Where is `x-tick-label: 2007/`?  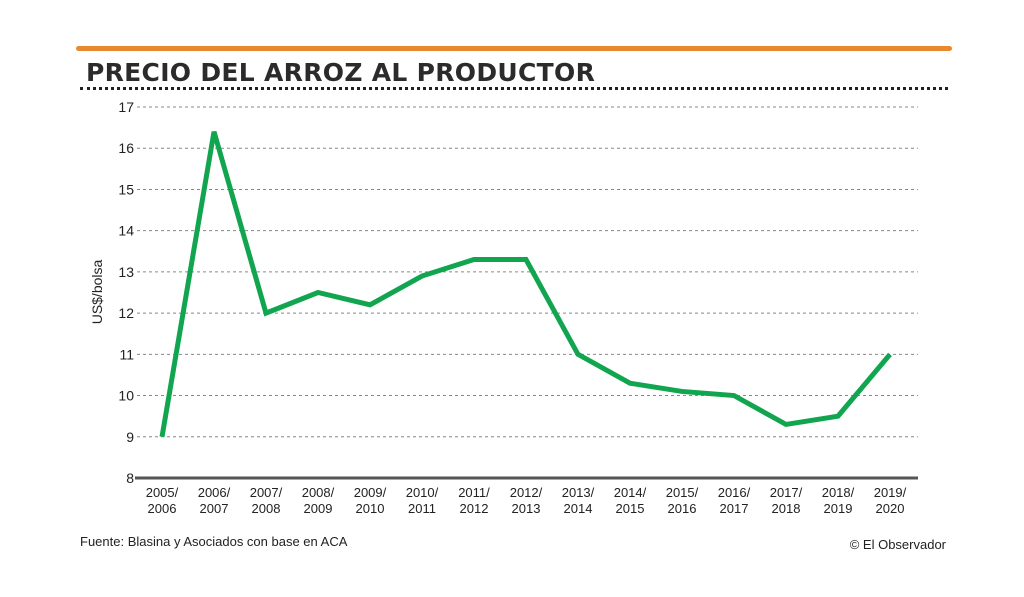
x-tick-label: 2007/ is located at coordinates (266, 492).